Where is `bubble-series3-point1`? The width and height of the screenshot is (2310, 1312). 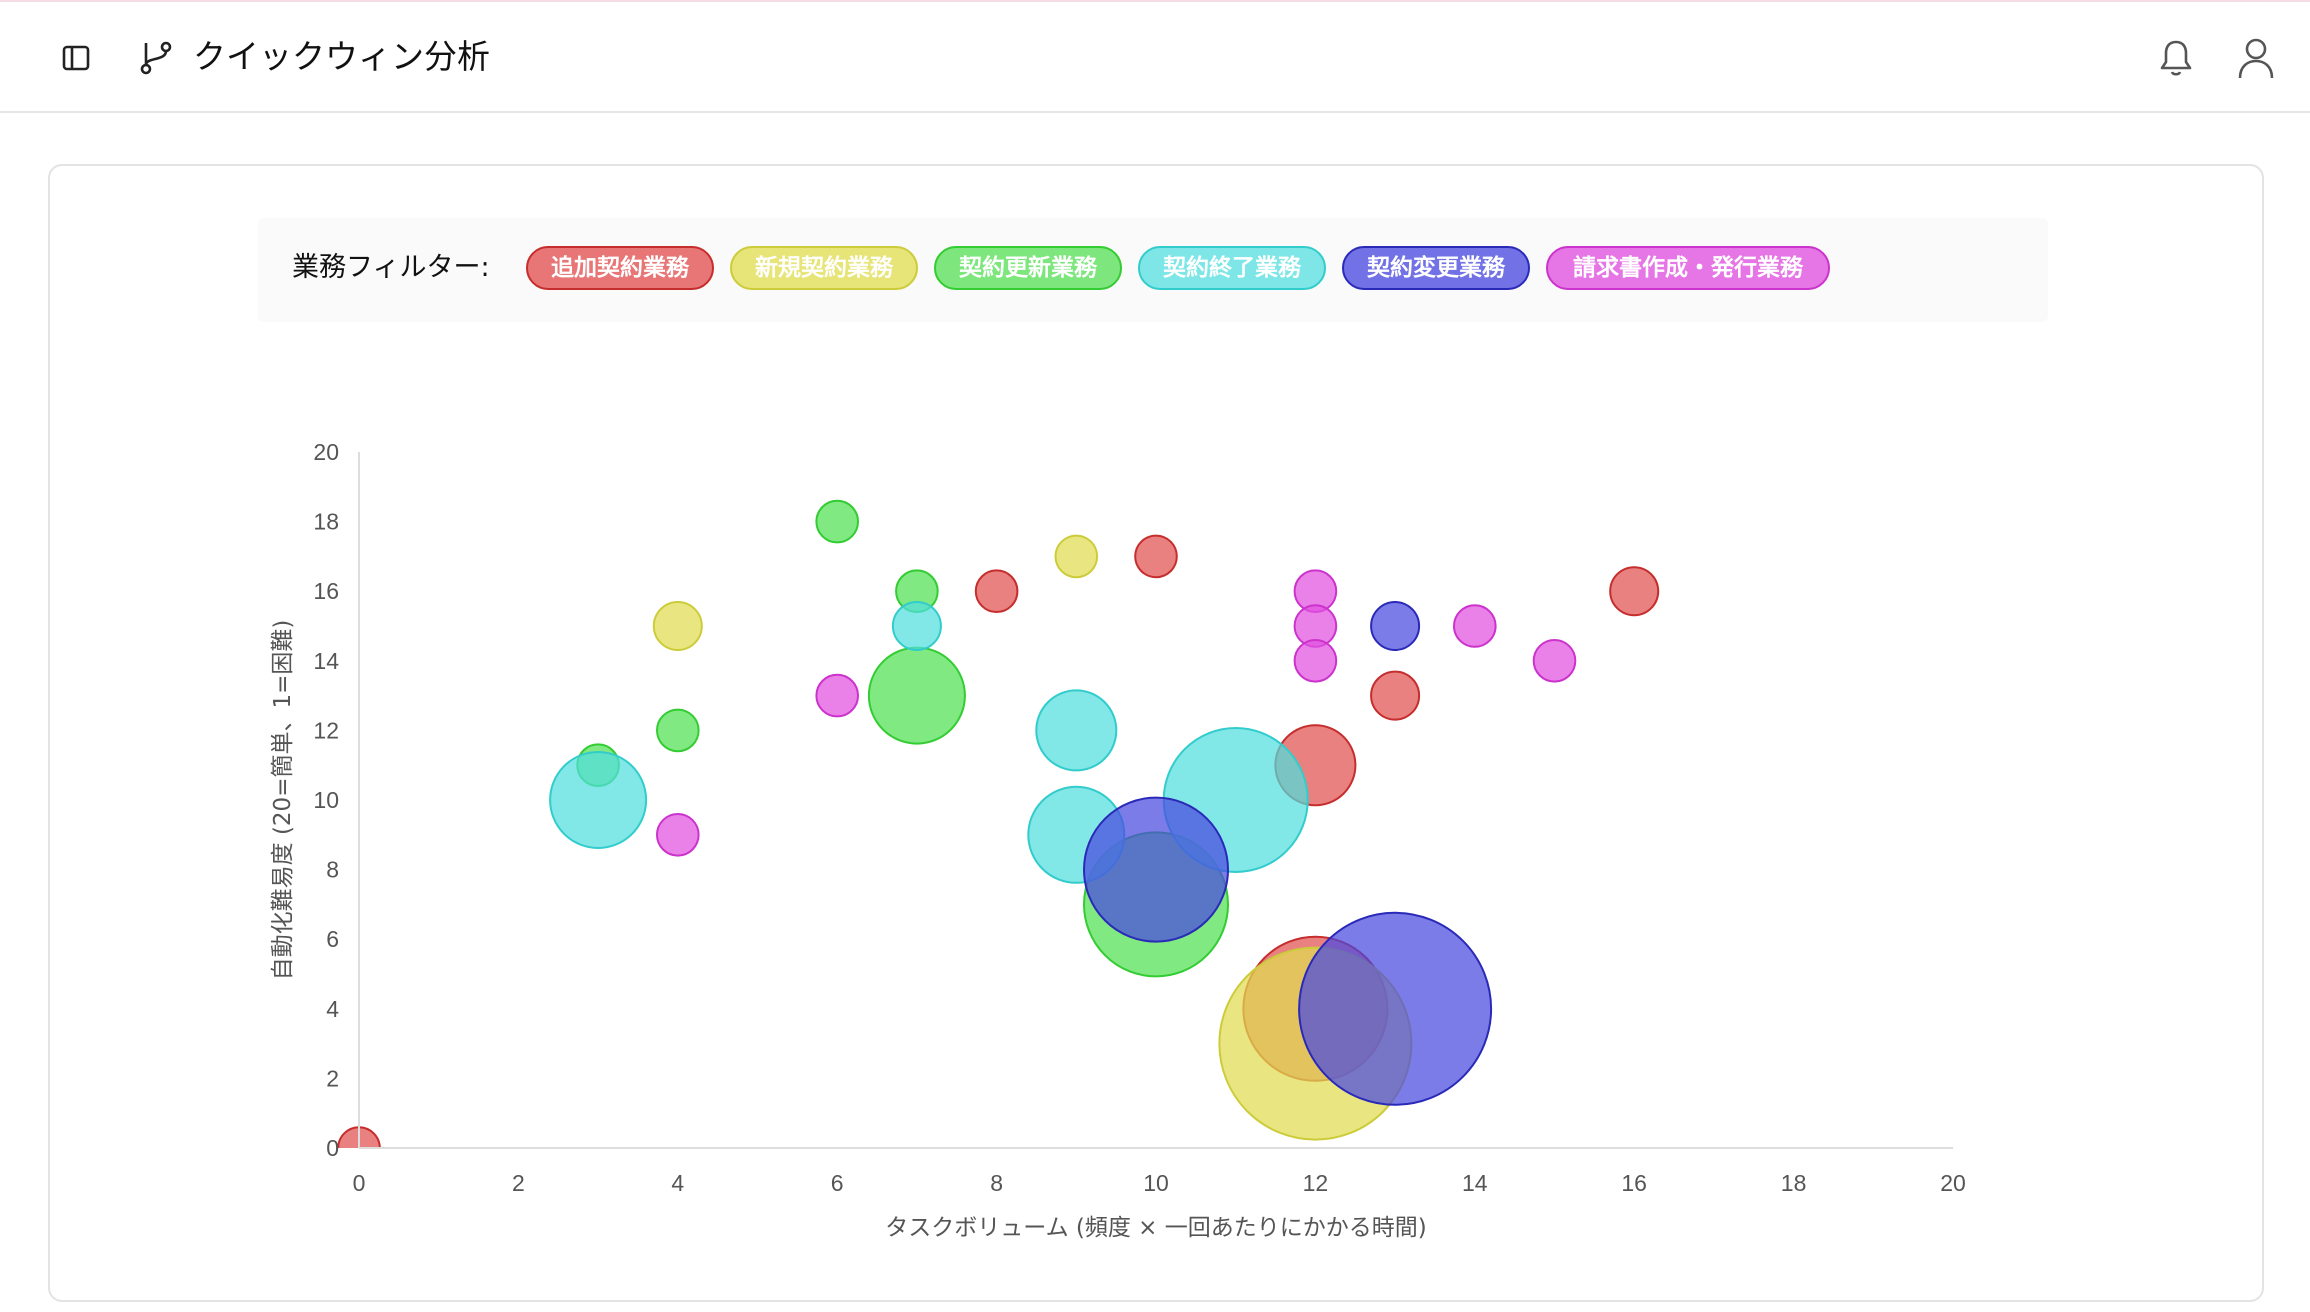
bubble-series3-point1 is located at coordinates (598, 800).